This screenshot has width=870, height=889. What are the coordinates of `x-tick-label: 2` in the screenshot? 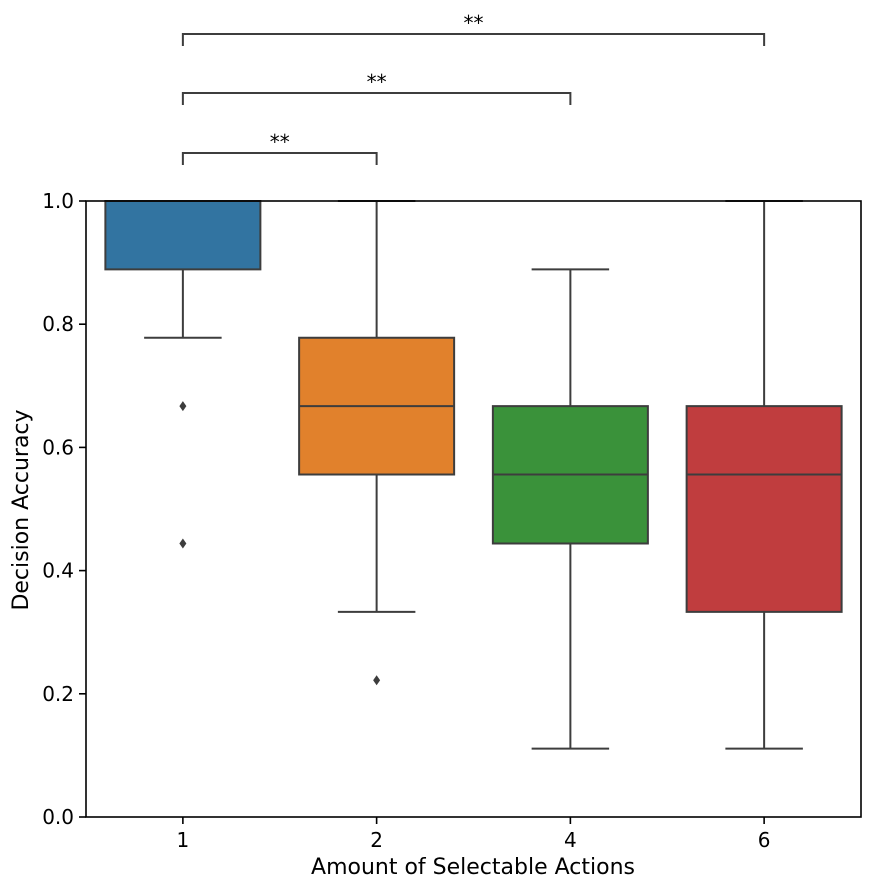 It's located at (376, 840).